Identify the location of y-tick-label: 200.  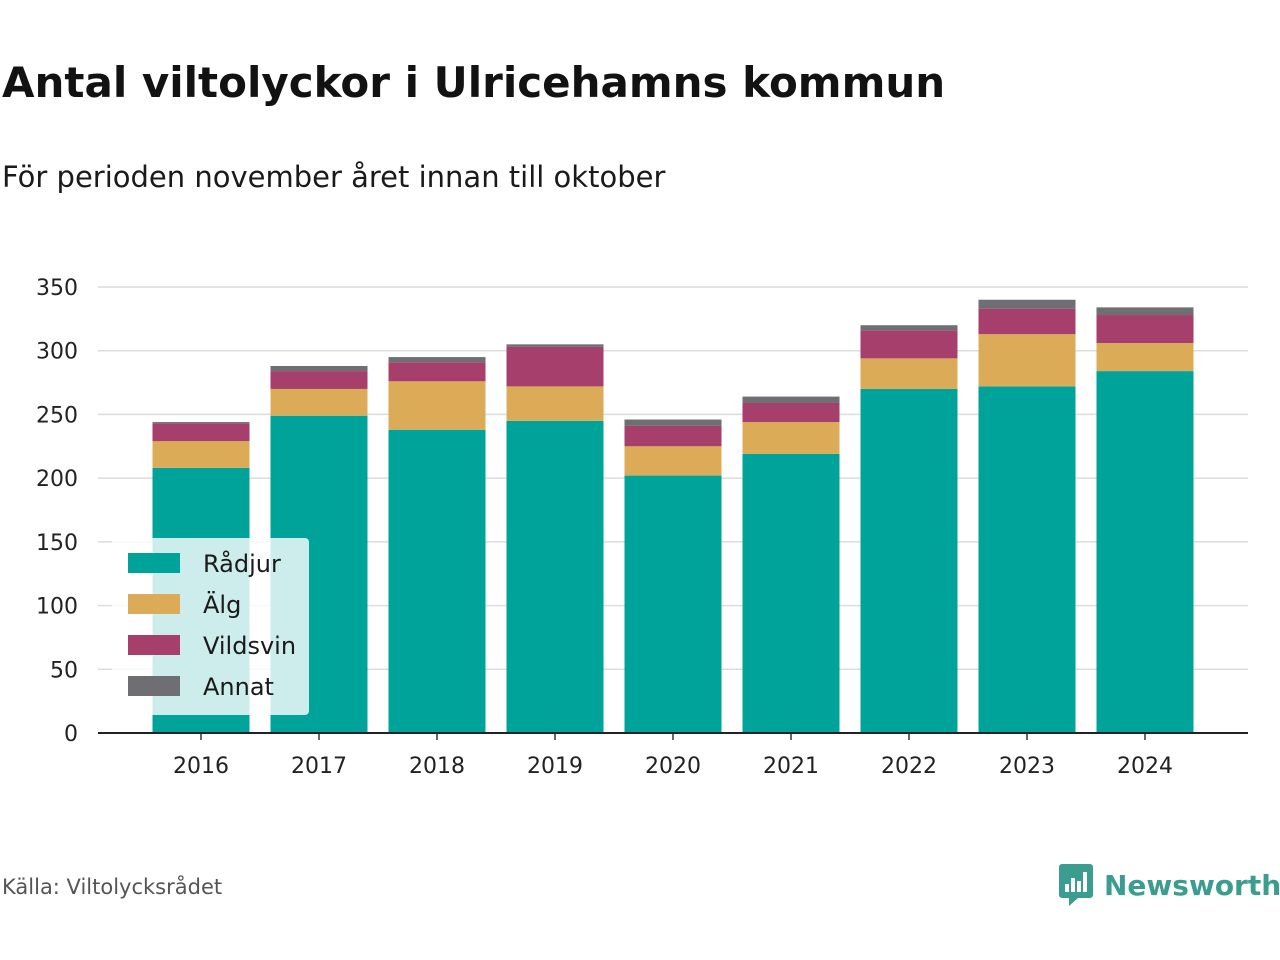
(57, 479).